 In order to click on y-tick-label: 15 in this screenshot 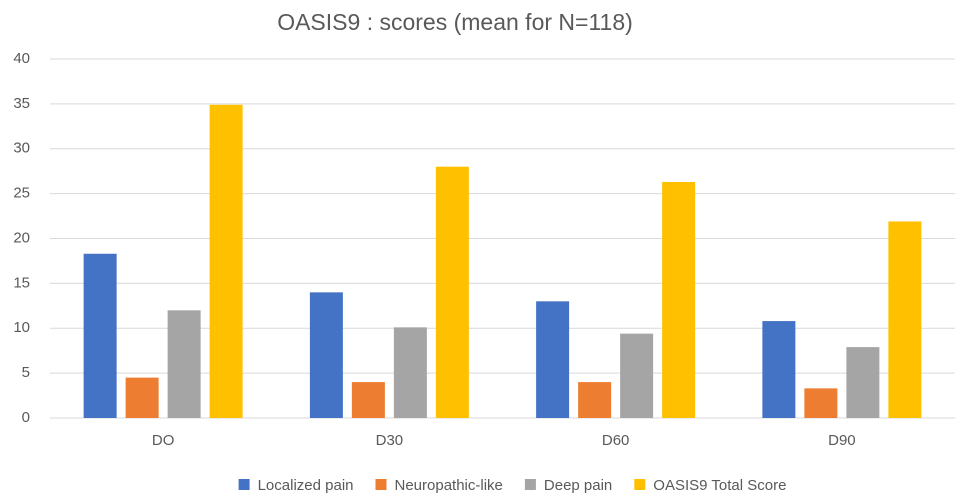, I will do `click(21, 282)`.